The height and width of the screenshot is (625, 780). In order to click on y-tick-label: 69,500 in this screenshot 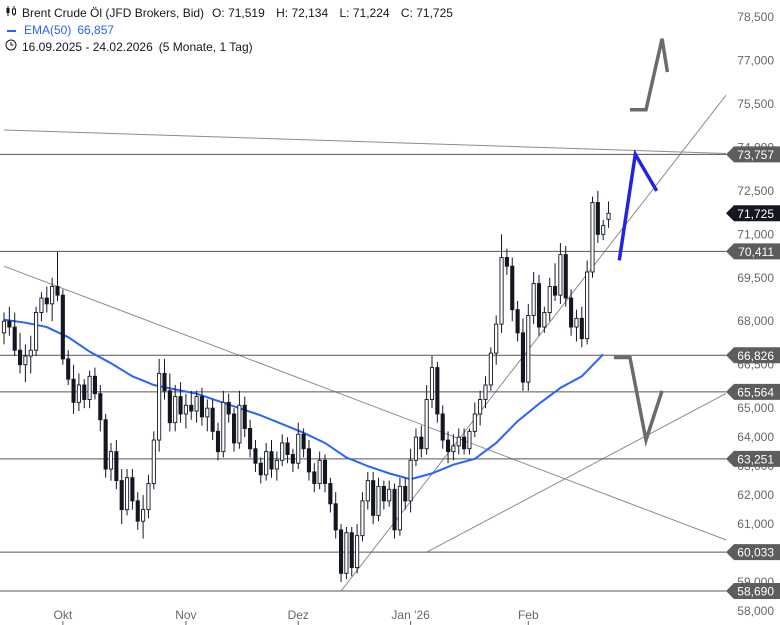, I will do `click(755, 278)`.